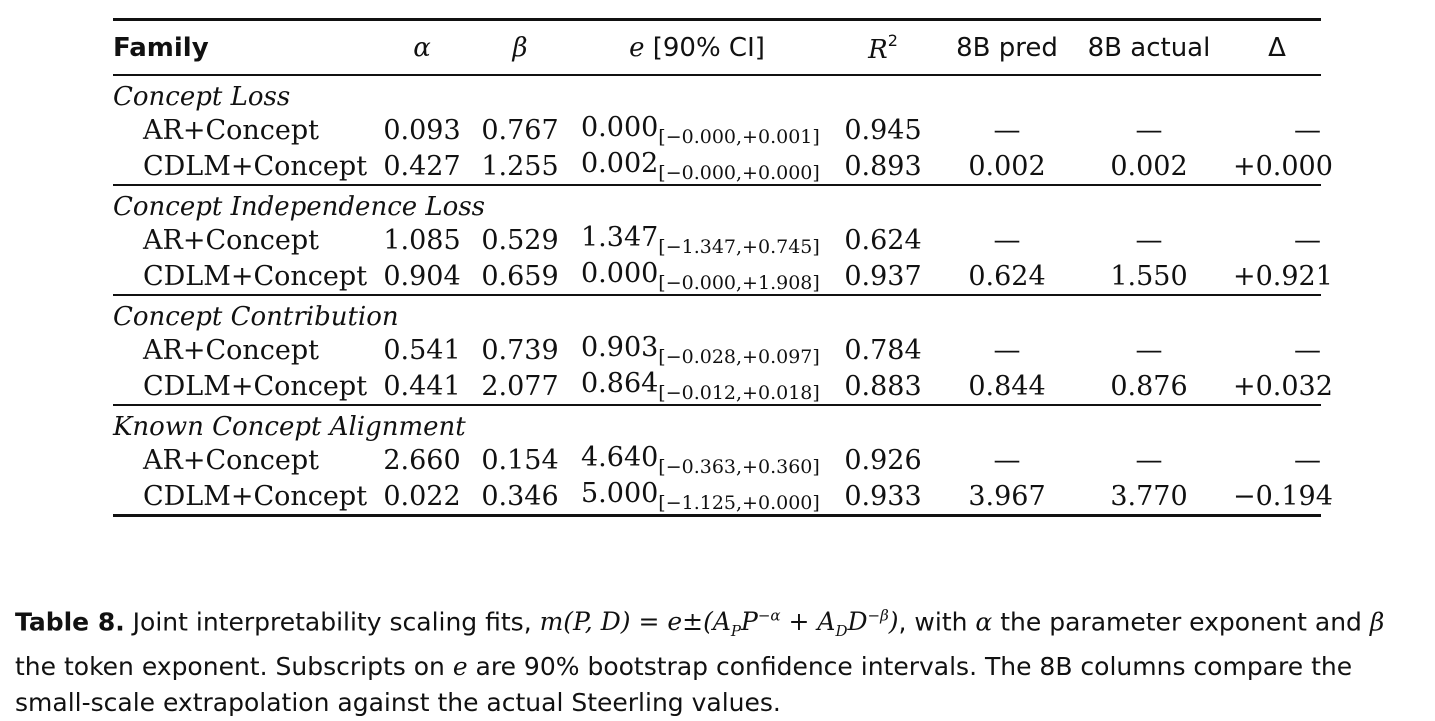 This screenshot has height=721, width=1435. What do you see at coordinates (717, 622) in the screenshot?
I see `formula-open: (A` at bounding box center [717, 622].